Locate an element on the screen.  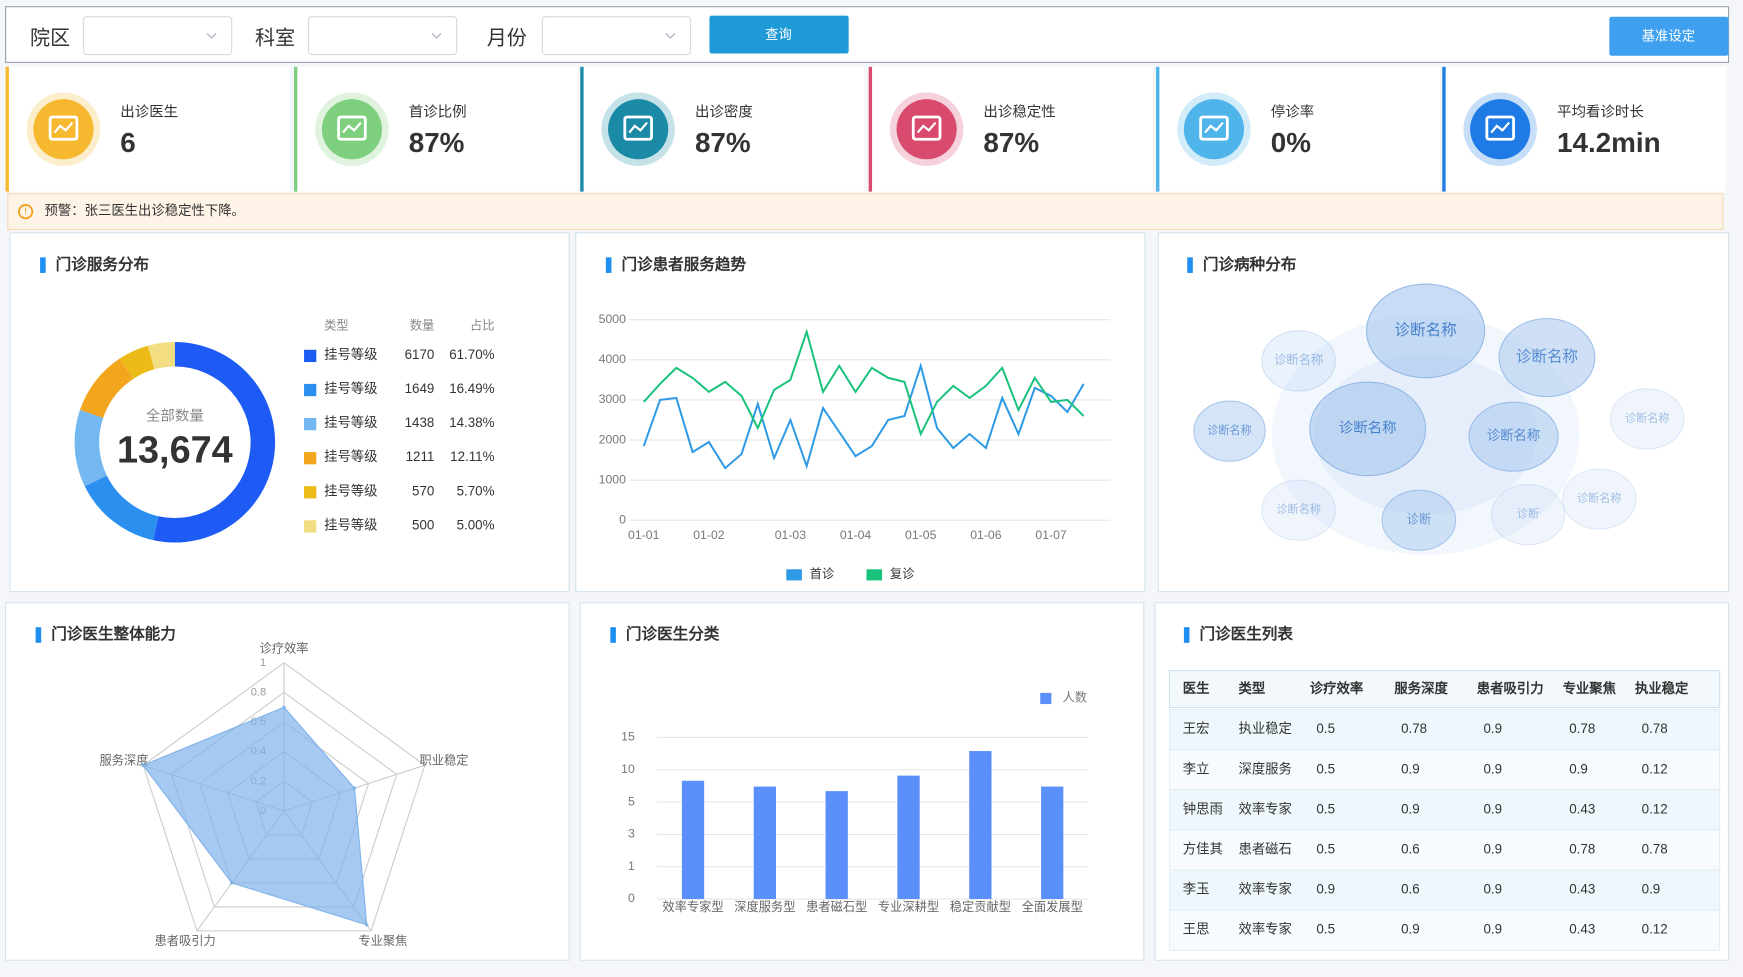
table-cell: 深度服务 is located at coordinates (1264, 768).